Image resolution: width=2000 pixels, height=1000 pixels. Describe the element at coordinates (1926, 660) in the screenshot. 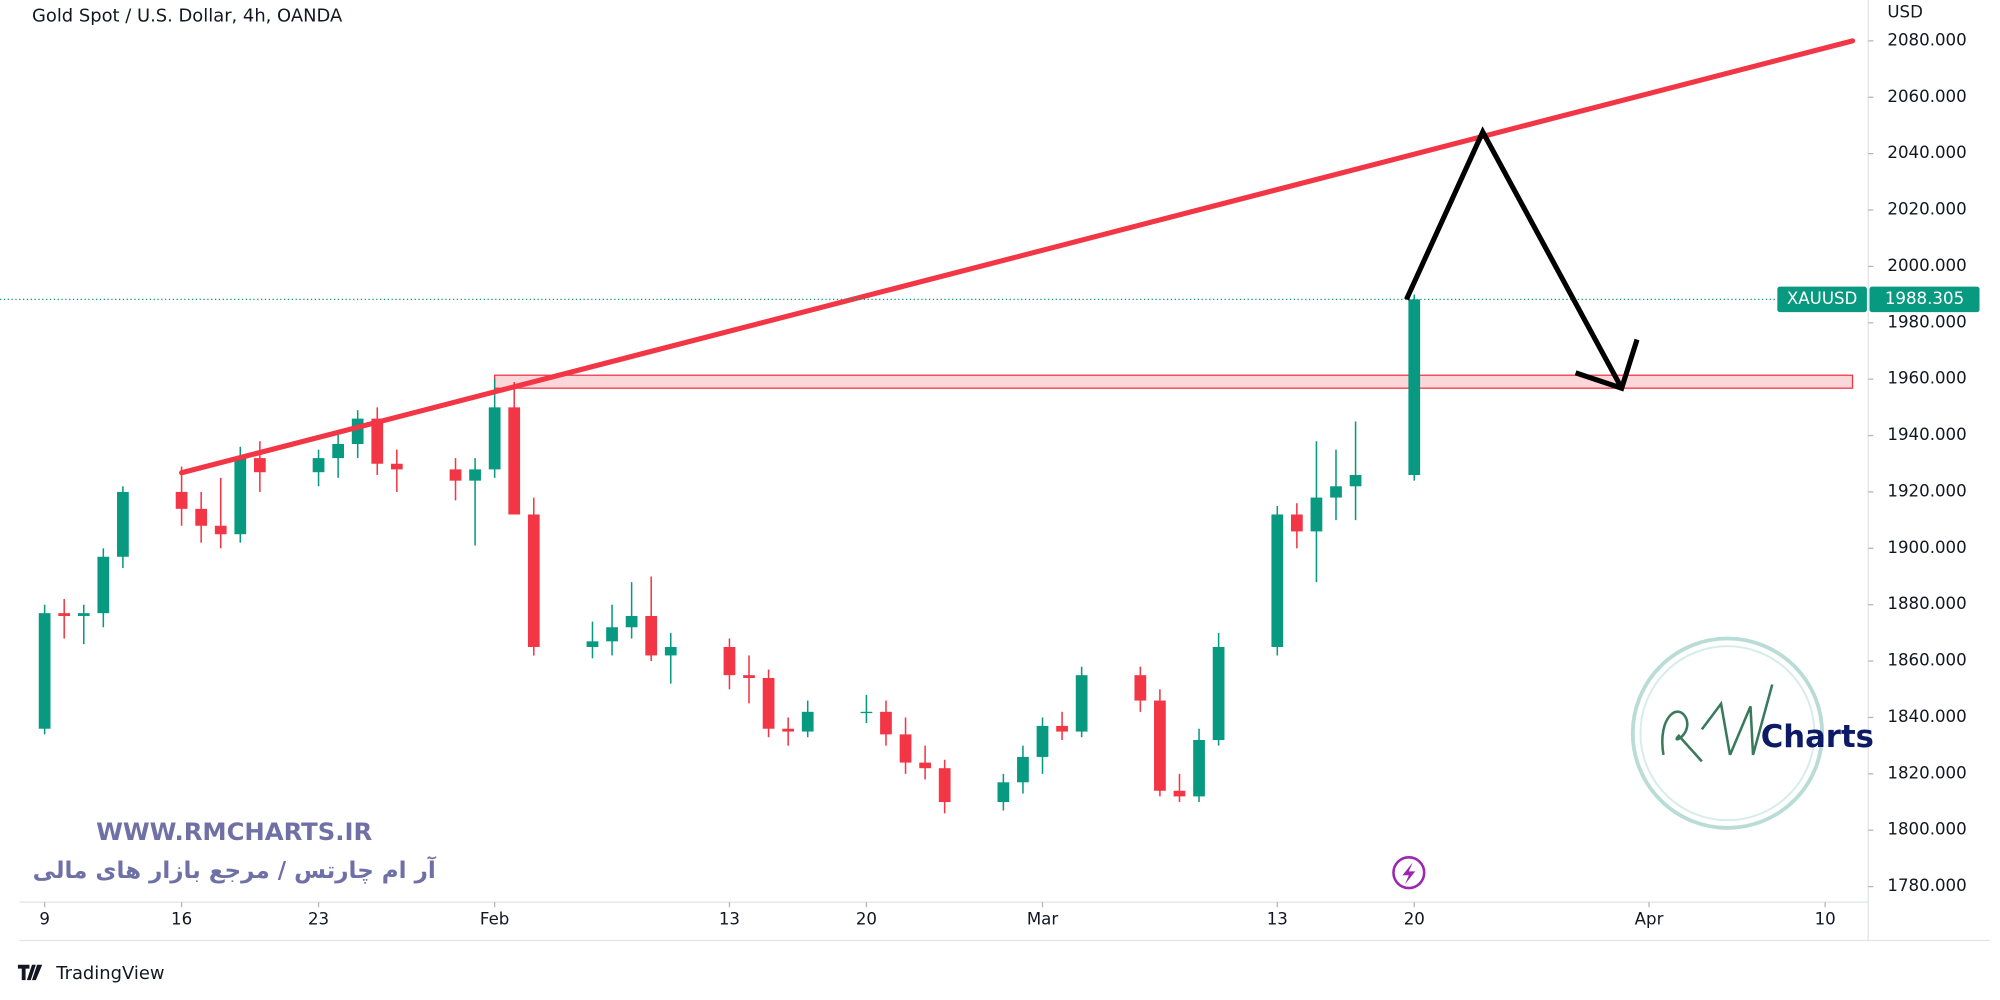

I see `y-tick-label: 1860.000` at that location.